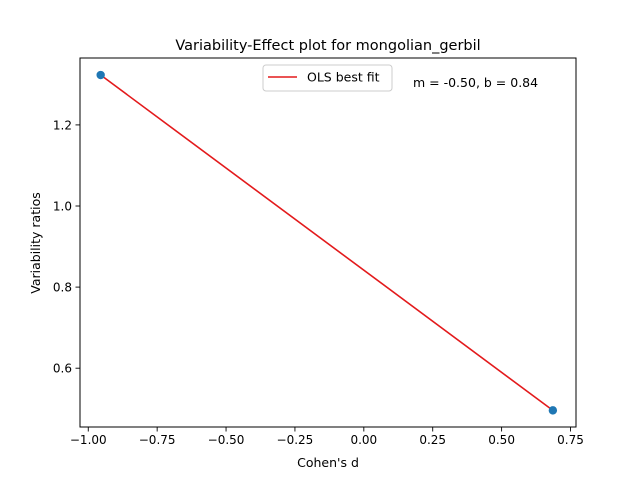 Image resolution: width=640 pixels, height=484 pixels. I want to click on legend-frame, so click(327, 78).